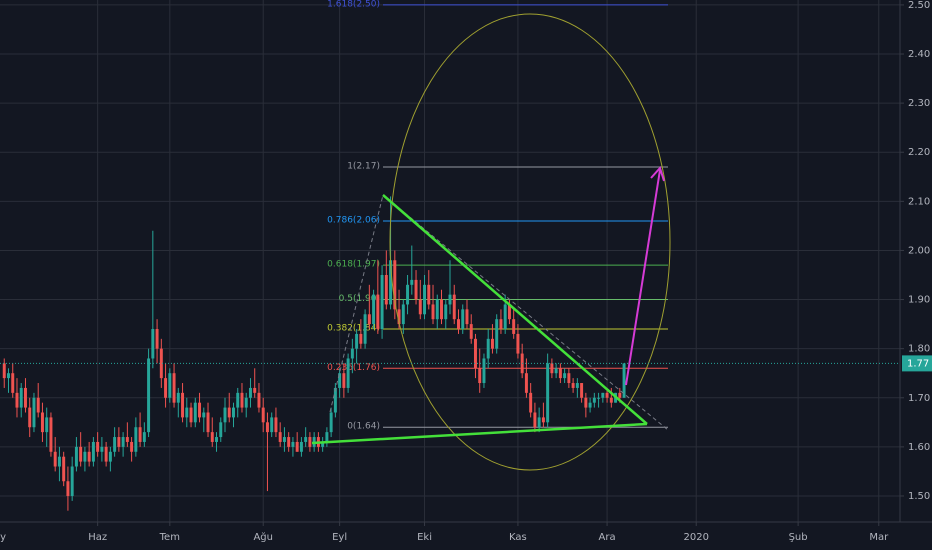 Image resolution: width=932 pixels, height=550 pixels. Describe the element at coordinates (3, 537) in the screenshot. I see `x-tick-label: May` at that location.